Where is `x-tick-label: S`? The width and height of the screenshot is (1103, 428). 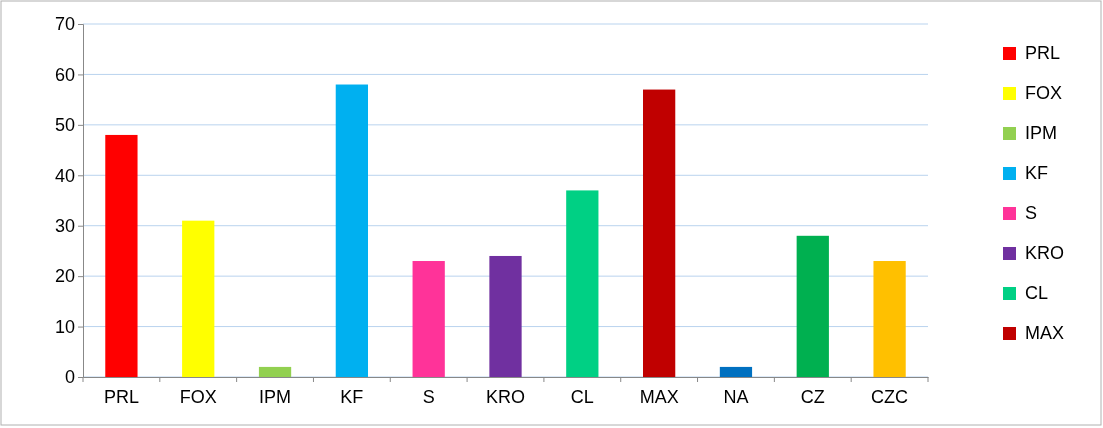 x-tick-label: S is located at coordinates (428, 397).